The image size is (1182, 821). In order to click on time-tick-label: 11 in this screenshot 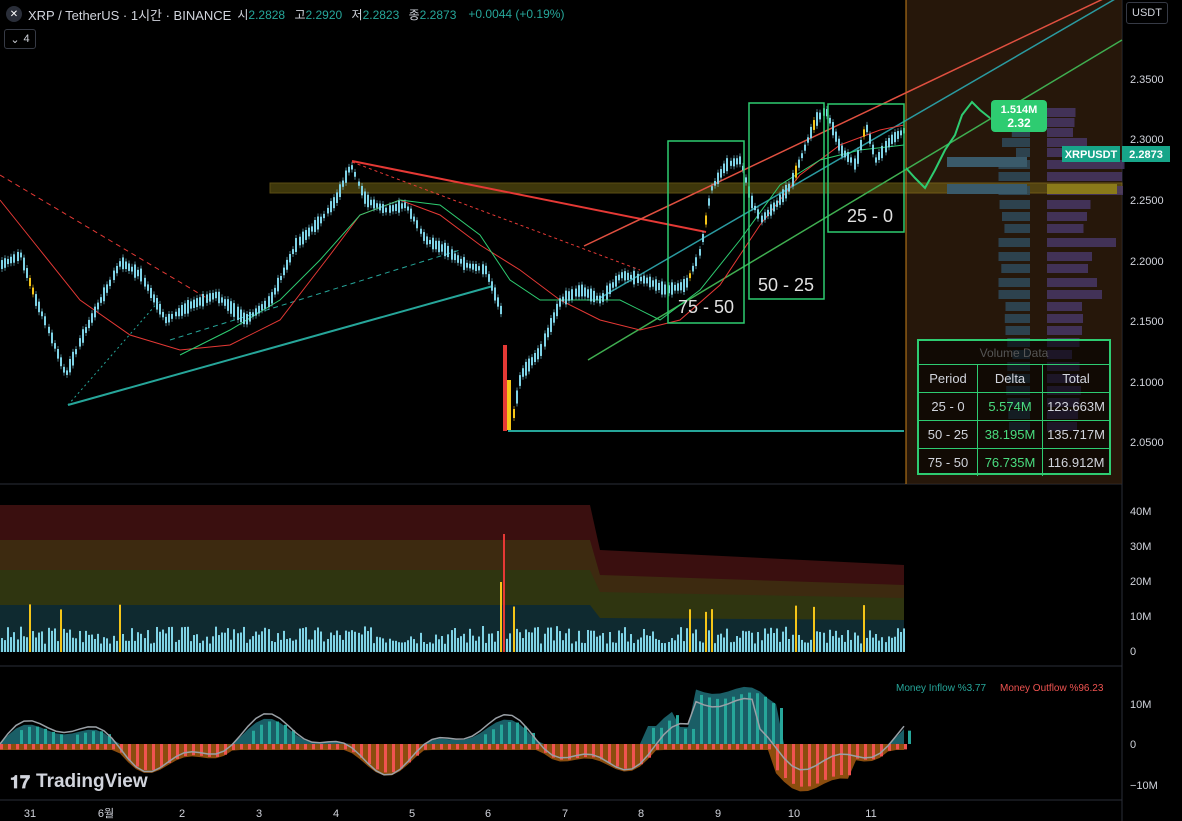, I will do `click(870, 814)`.